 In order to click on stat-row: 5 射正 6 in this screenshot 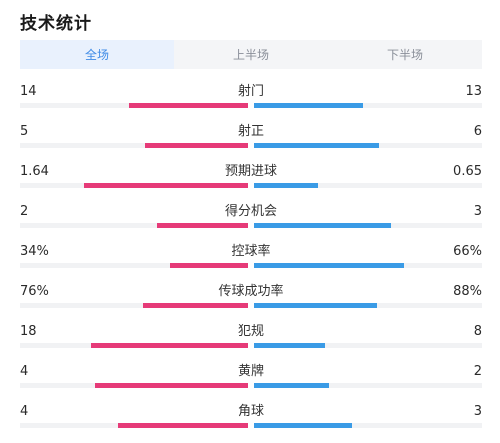, I will do `click(251, 143)`.